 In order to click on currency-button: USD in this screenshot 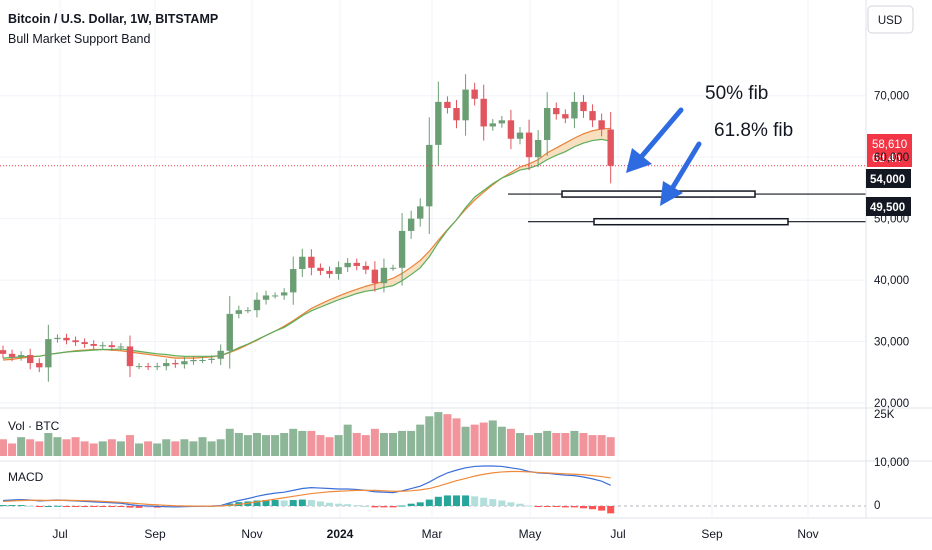, I will do `click(890, 19)`.